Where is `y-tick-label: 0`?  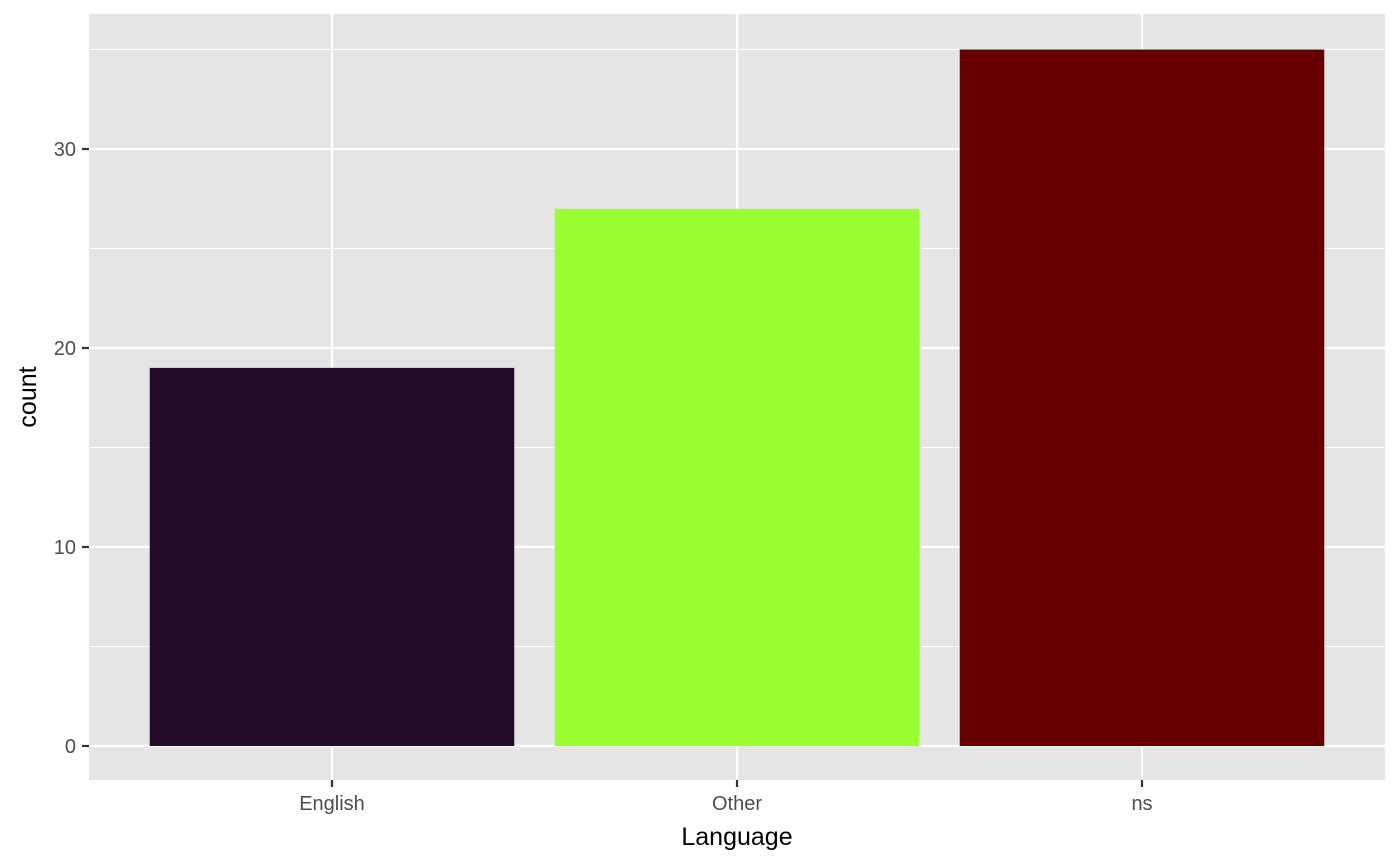
y-tick-label: 0 is located at coordinates (70, 747).